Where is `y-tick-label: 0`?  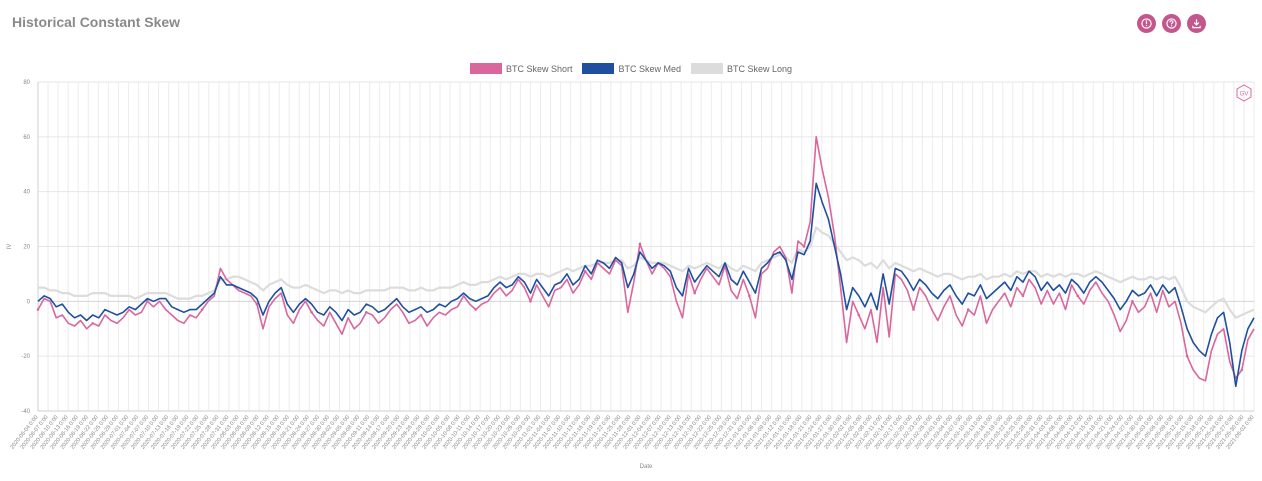
y-tick-label: 0 is located at coordinates (29, 302).